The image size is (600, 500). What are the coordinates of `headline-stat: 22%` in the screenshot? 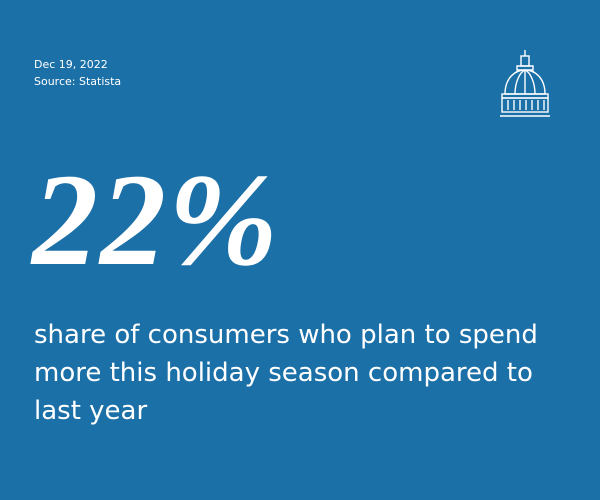 It's located at (156, 219).